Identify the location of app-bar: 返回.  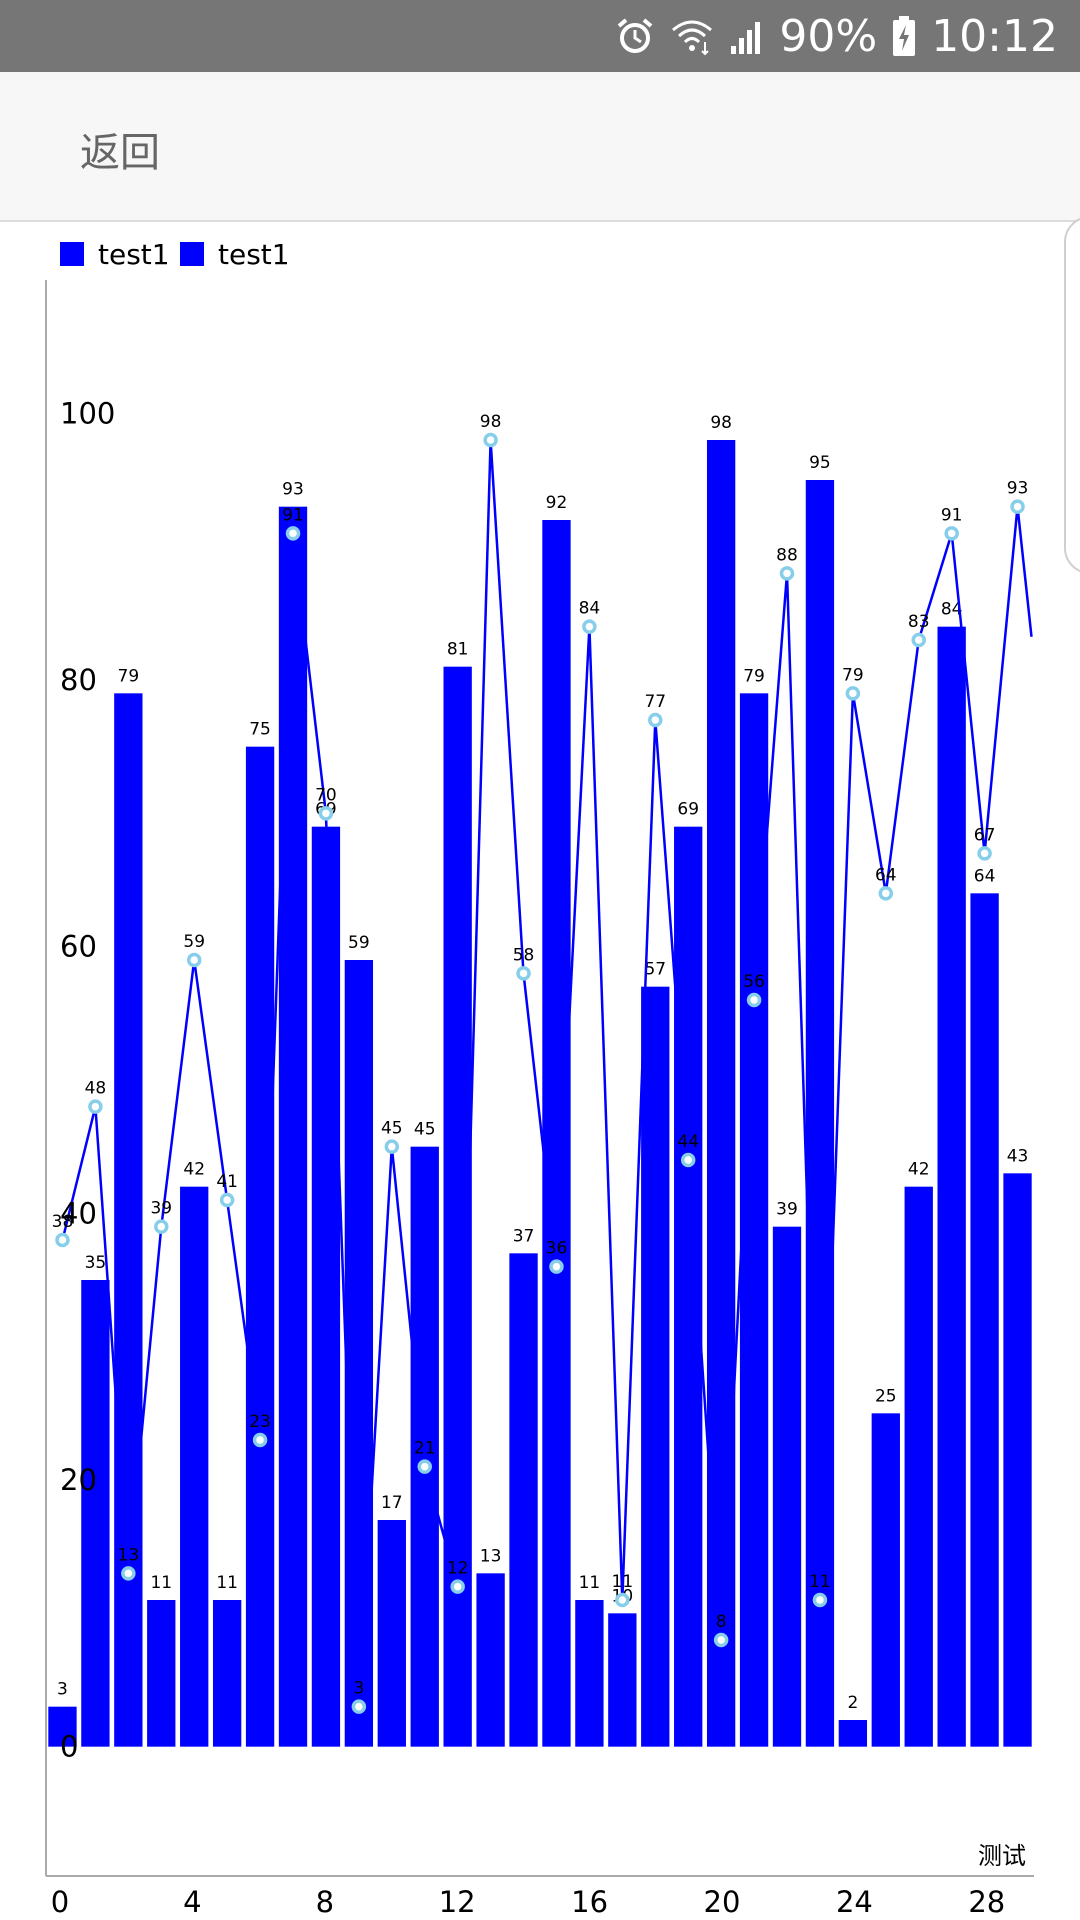
(540, 147).